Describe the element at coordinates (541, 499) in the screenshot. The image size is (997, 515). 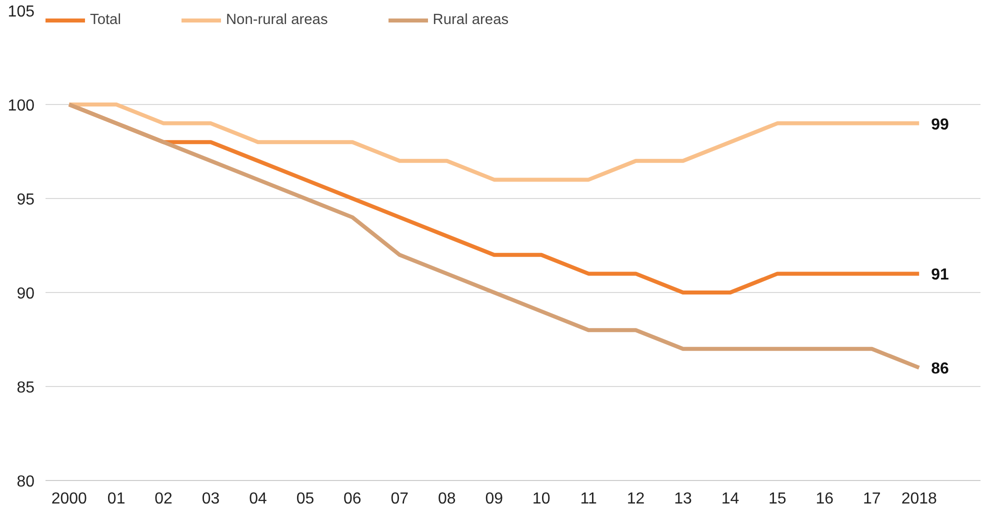
I see `x-tick-label: 10` at that location.